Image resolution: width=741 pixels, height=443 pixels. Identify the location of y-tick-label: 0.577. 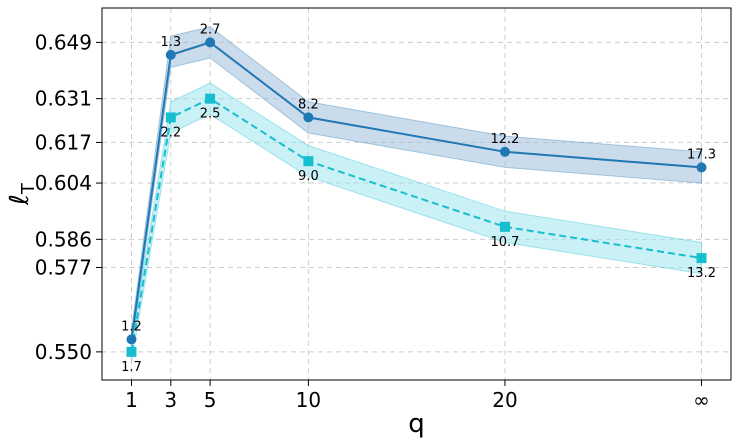
(63, 267).